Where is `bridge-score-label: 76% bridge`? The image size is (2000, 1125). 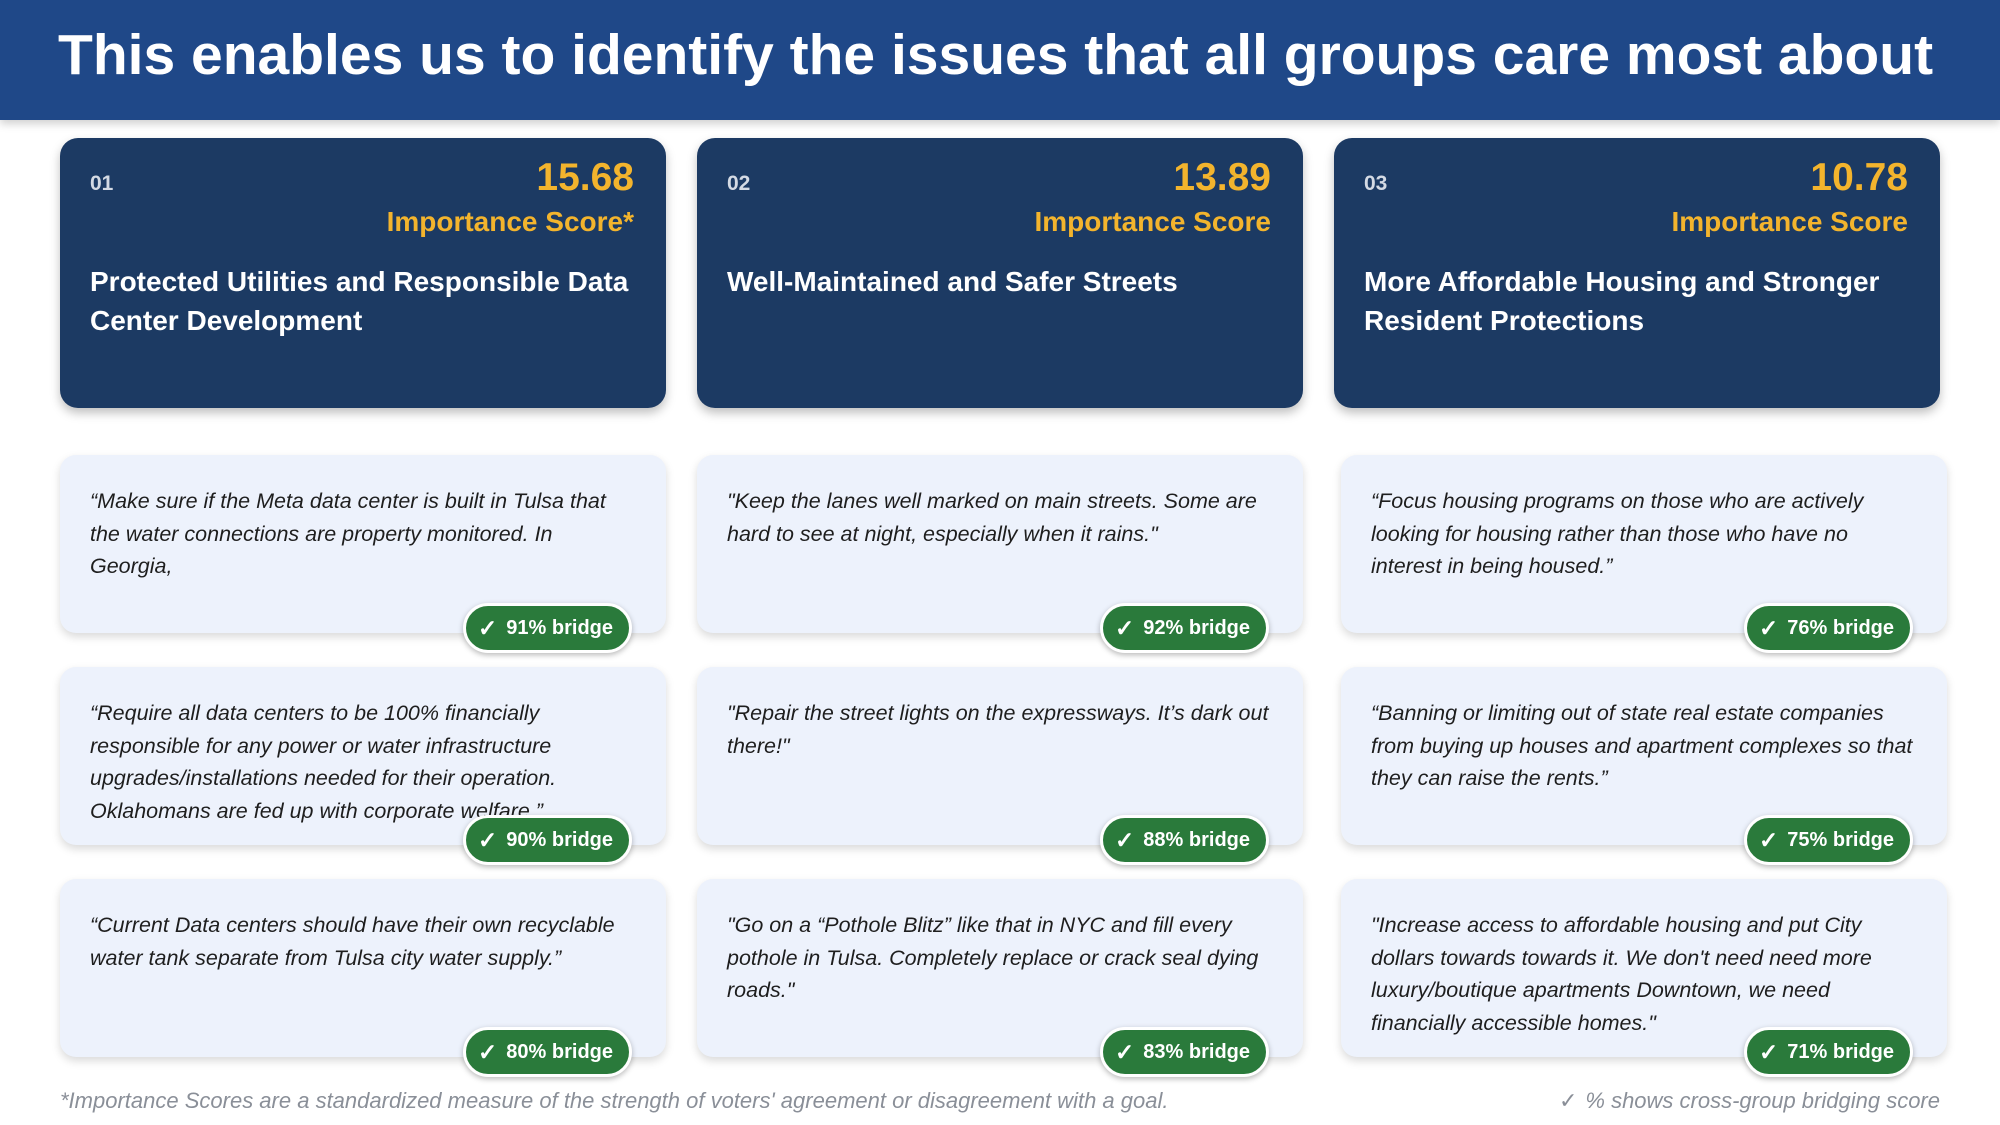 bridge-score-label: 76% bridge is located at coordinates (1840, 627).